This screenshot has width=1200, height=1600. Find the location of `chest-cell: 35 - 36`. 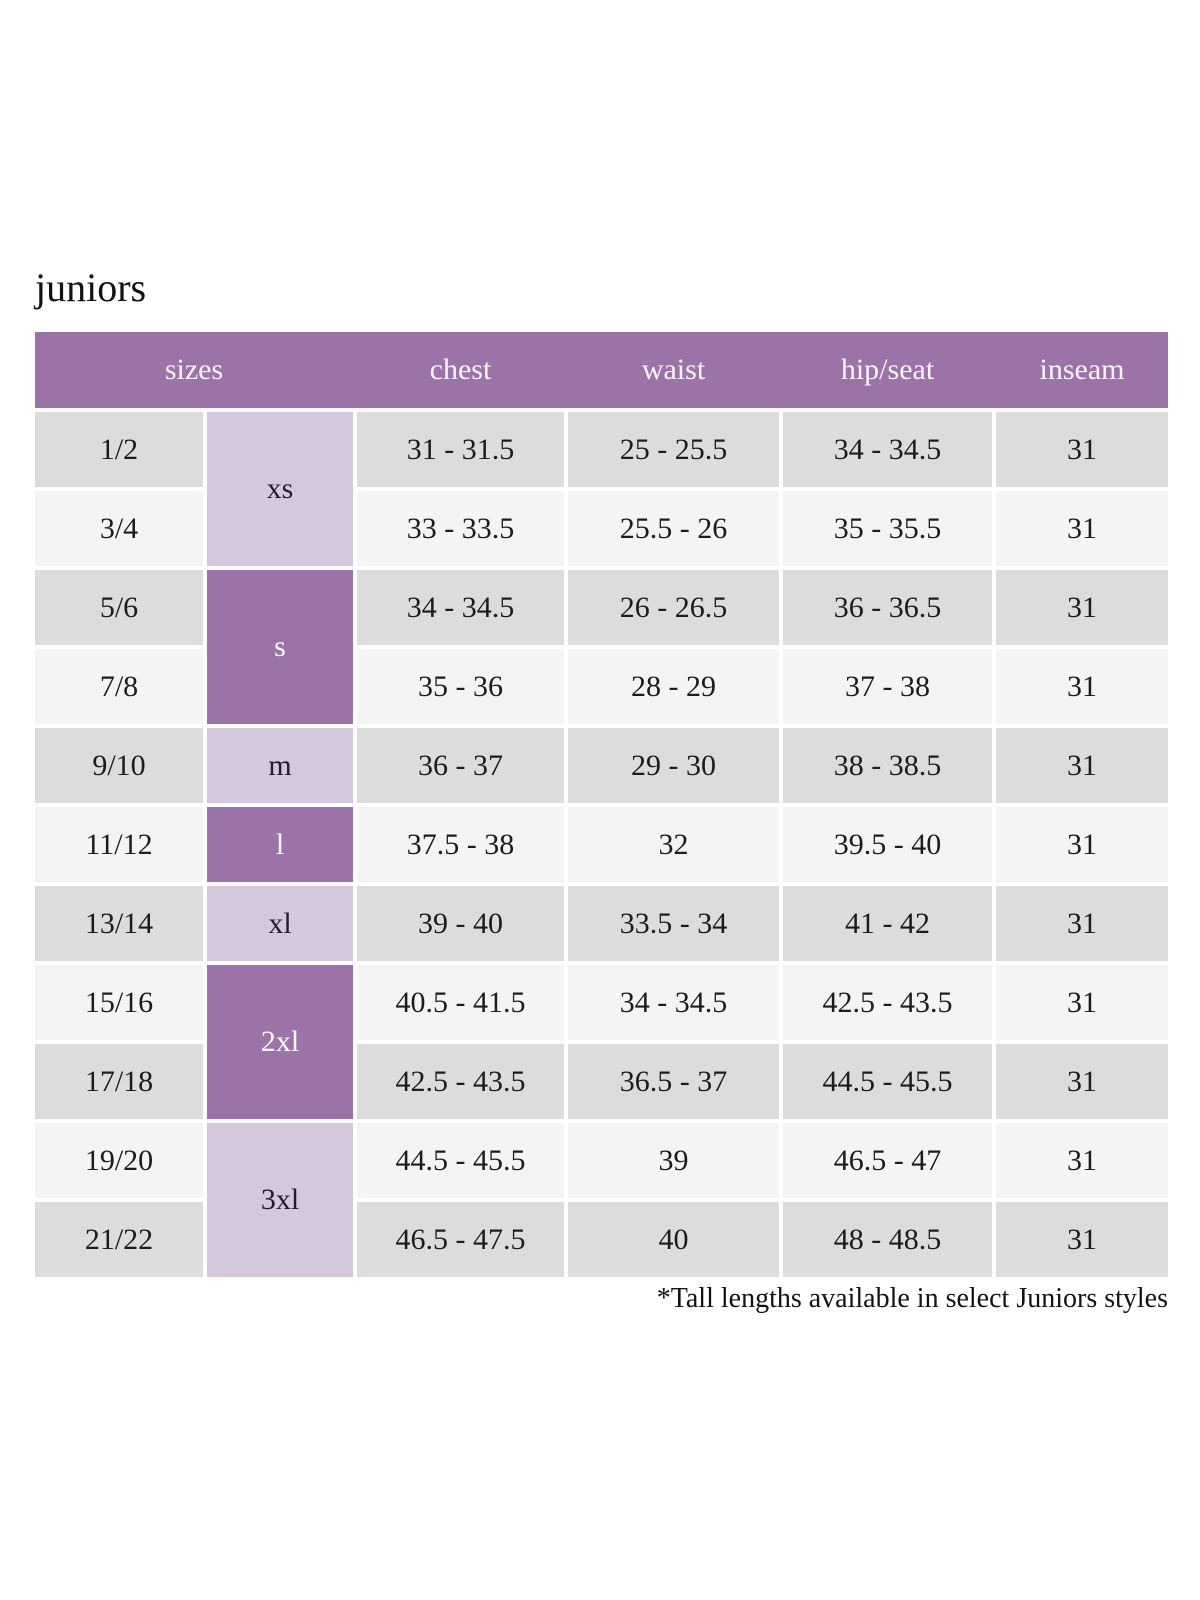

chest-cell: 35 - 36 is located at coordinates (460, 686).